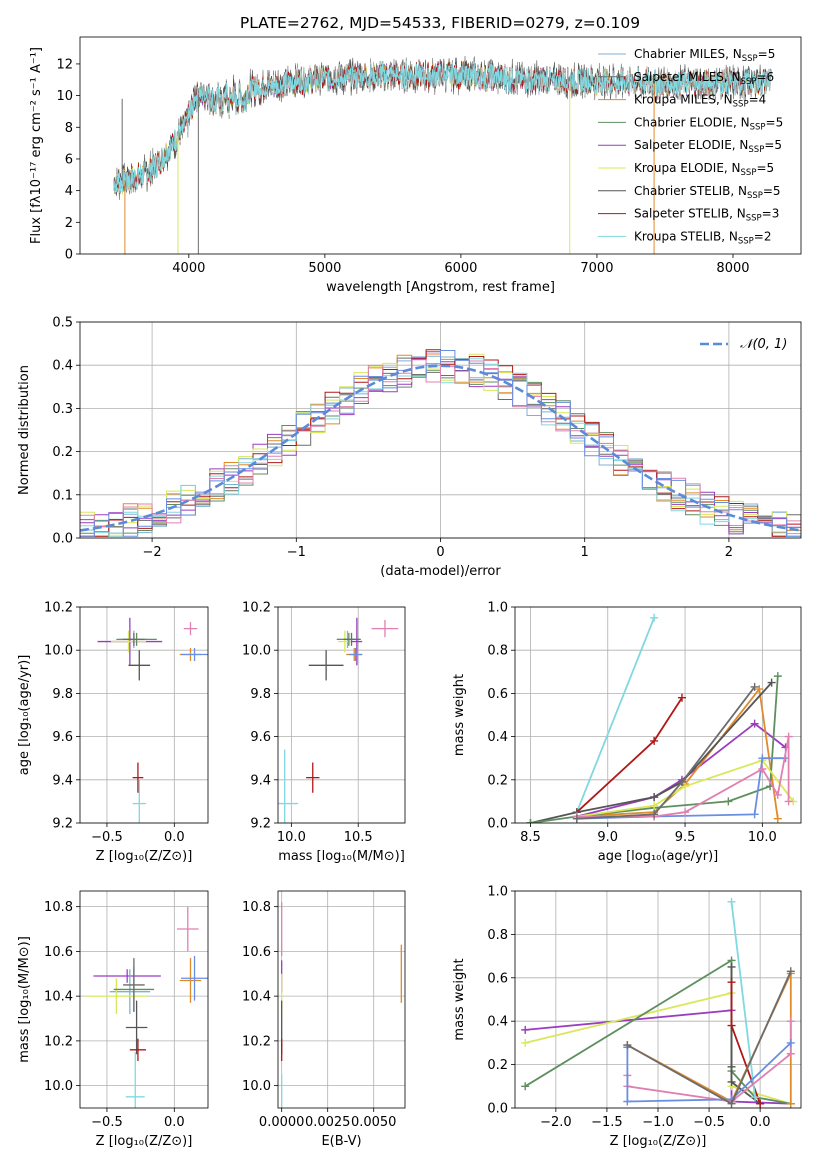 This screenshot has width=819, height=1170. What do you see at coordinates (374, 1122) in the screenshot?
I see `x-tick-label: 0.0050` at bounding box center [374, 1122].